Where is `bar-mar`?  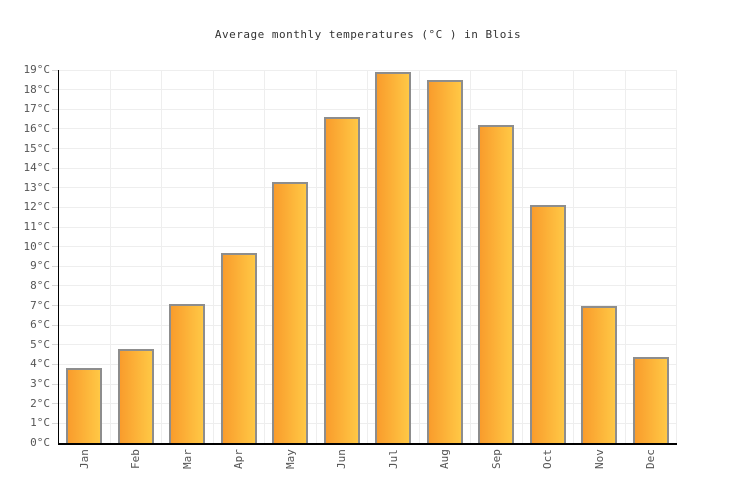 bar-mar is located at coordinates (187, 373).